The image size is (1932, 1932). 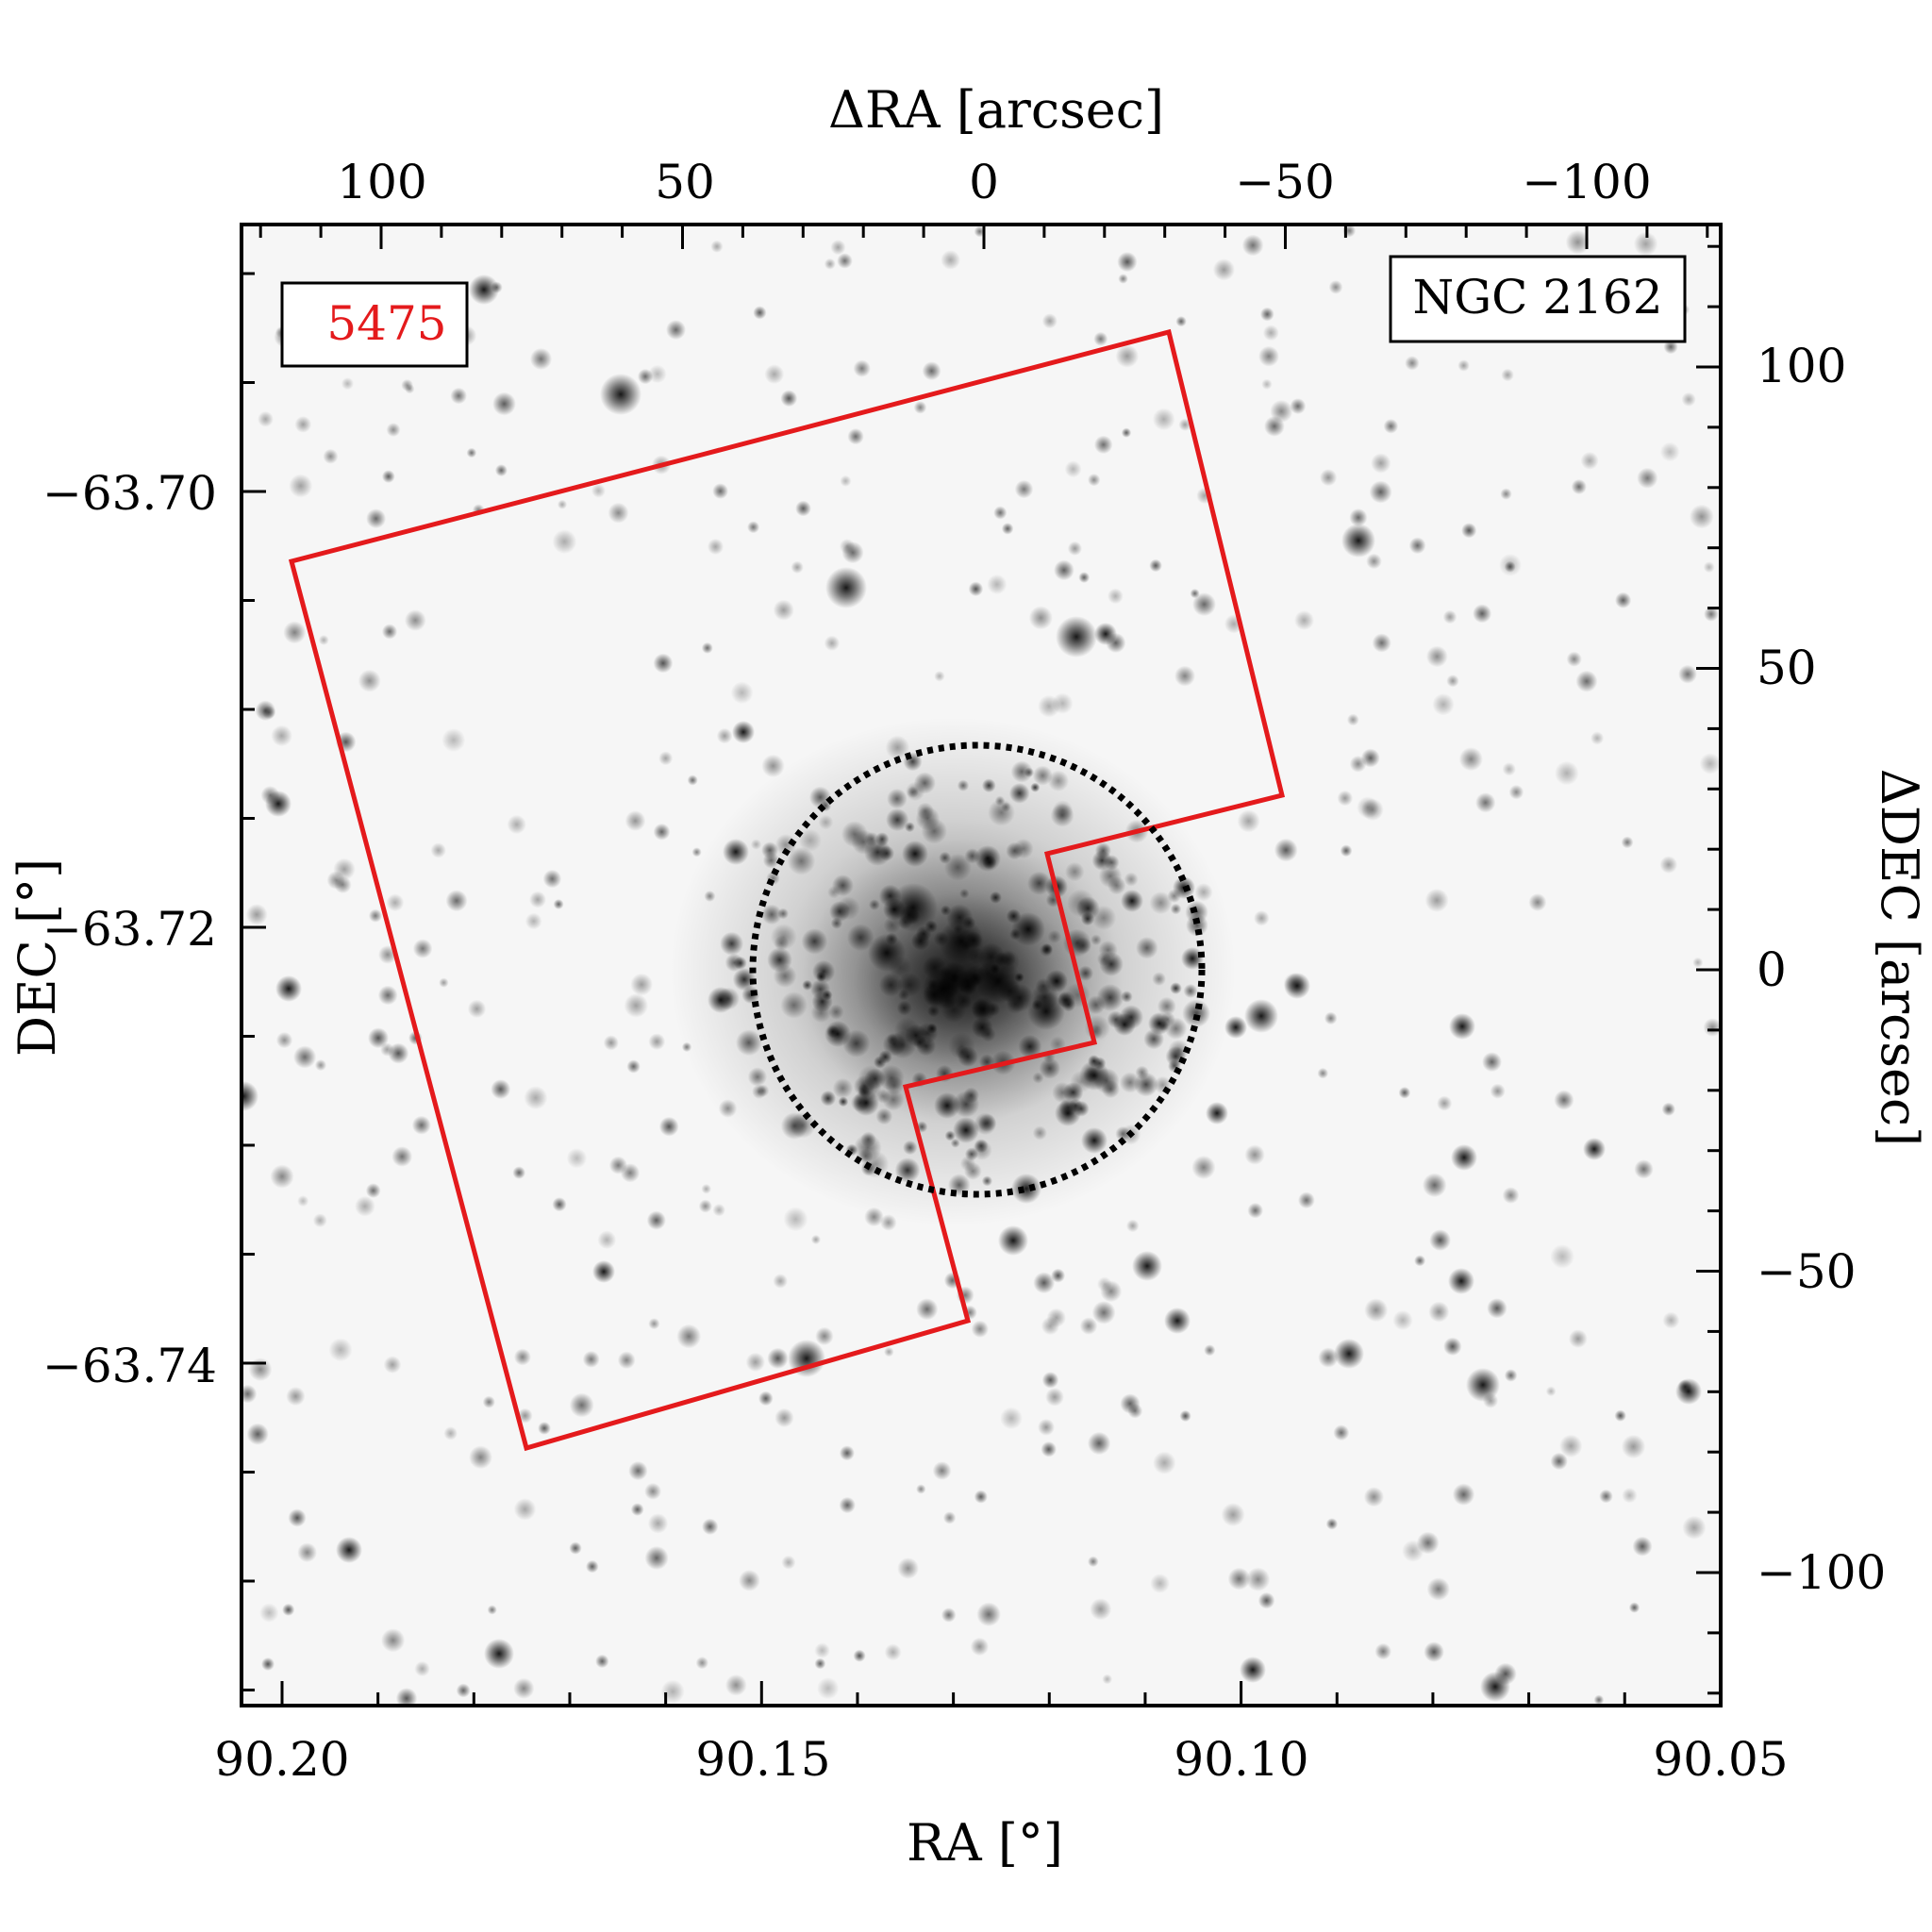 What do you see at coordinates (1586, 182) in the screenshot?
I see `delta-ra-tick-label: −100` at bounding box center [1586, 182].